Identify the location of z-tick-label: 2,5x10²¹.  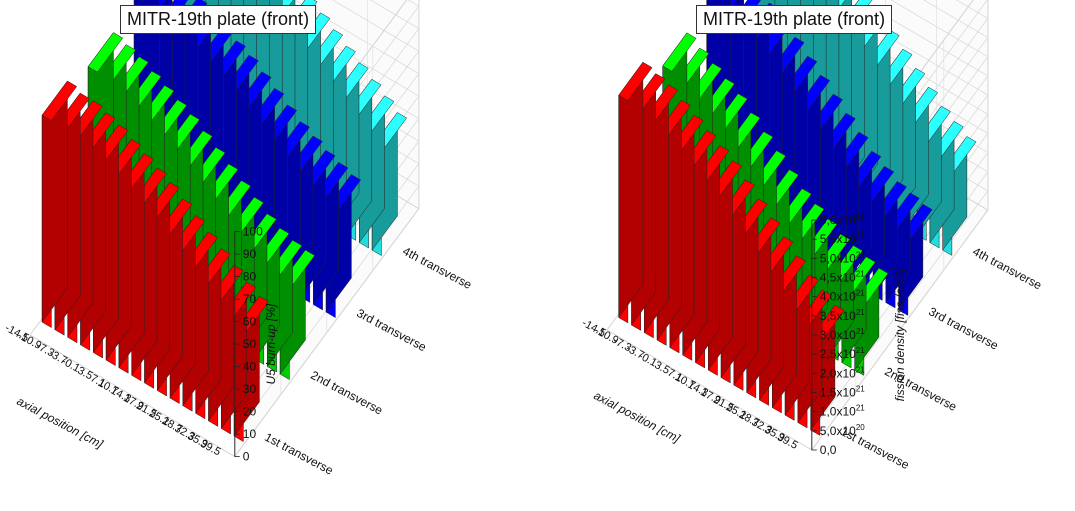
(842, 353).